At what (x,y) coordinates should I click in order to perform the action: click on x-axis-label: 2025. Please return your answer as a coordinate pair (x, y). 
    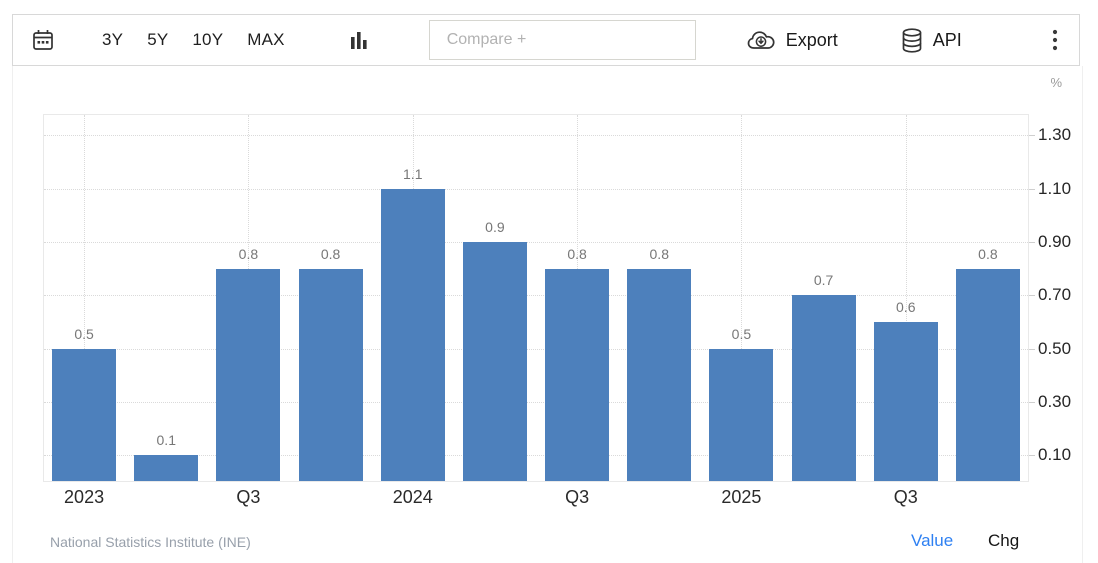
    Looking at the image, I should click on (741, 497).